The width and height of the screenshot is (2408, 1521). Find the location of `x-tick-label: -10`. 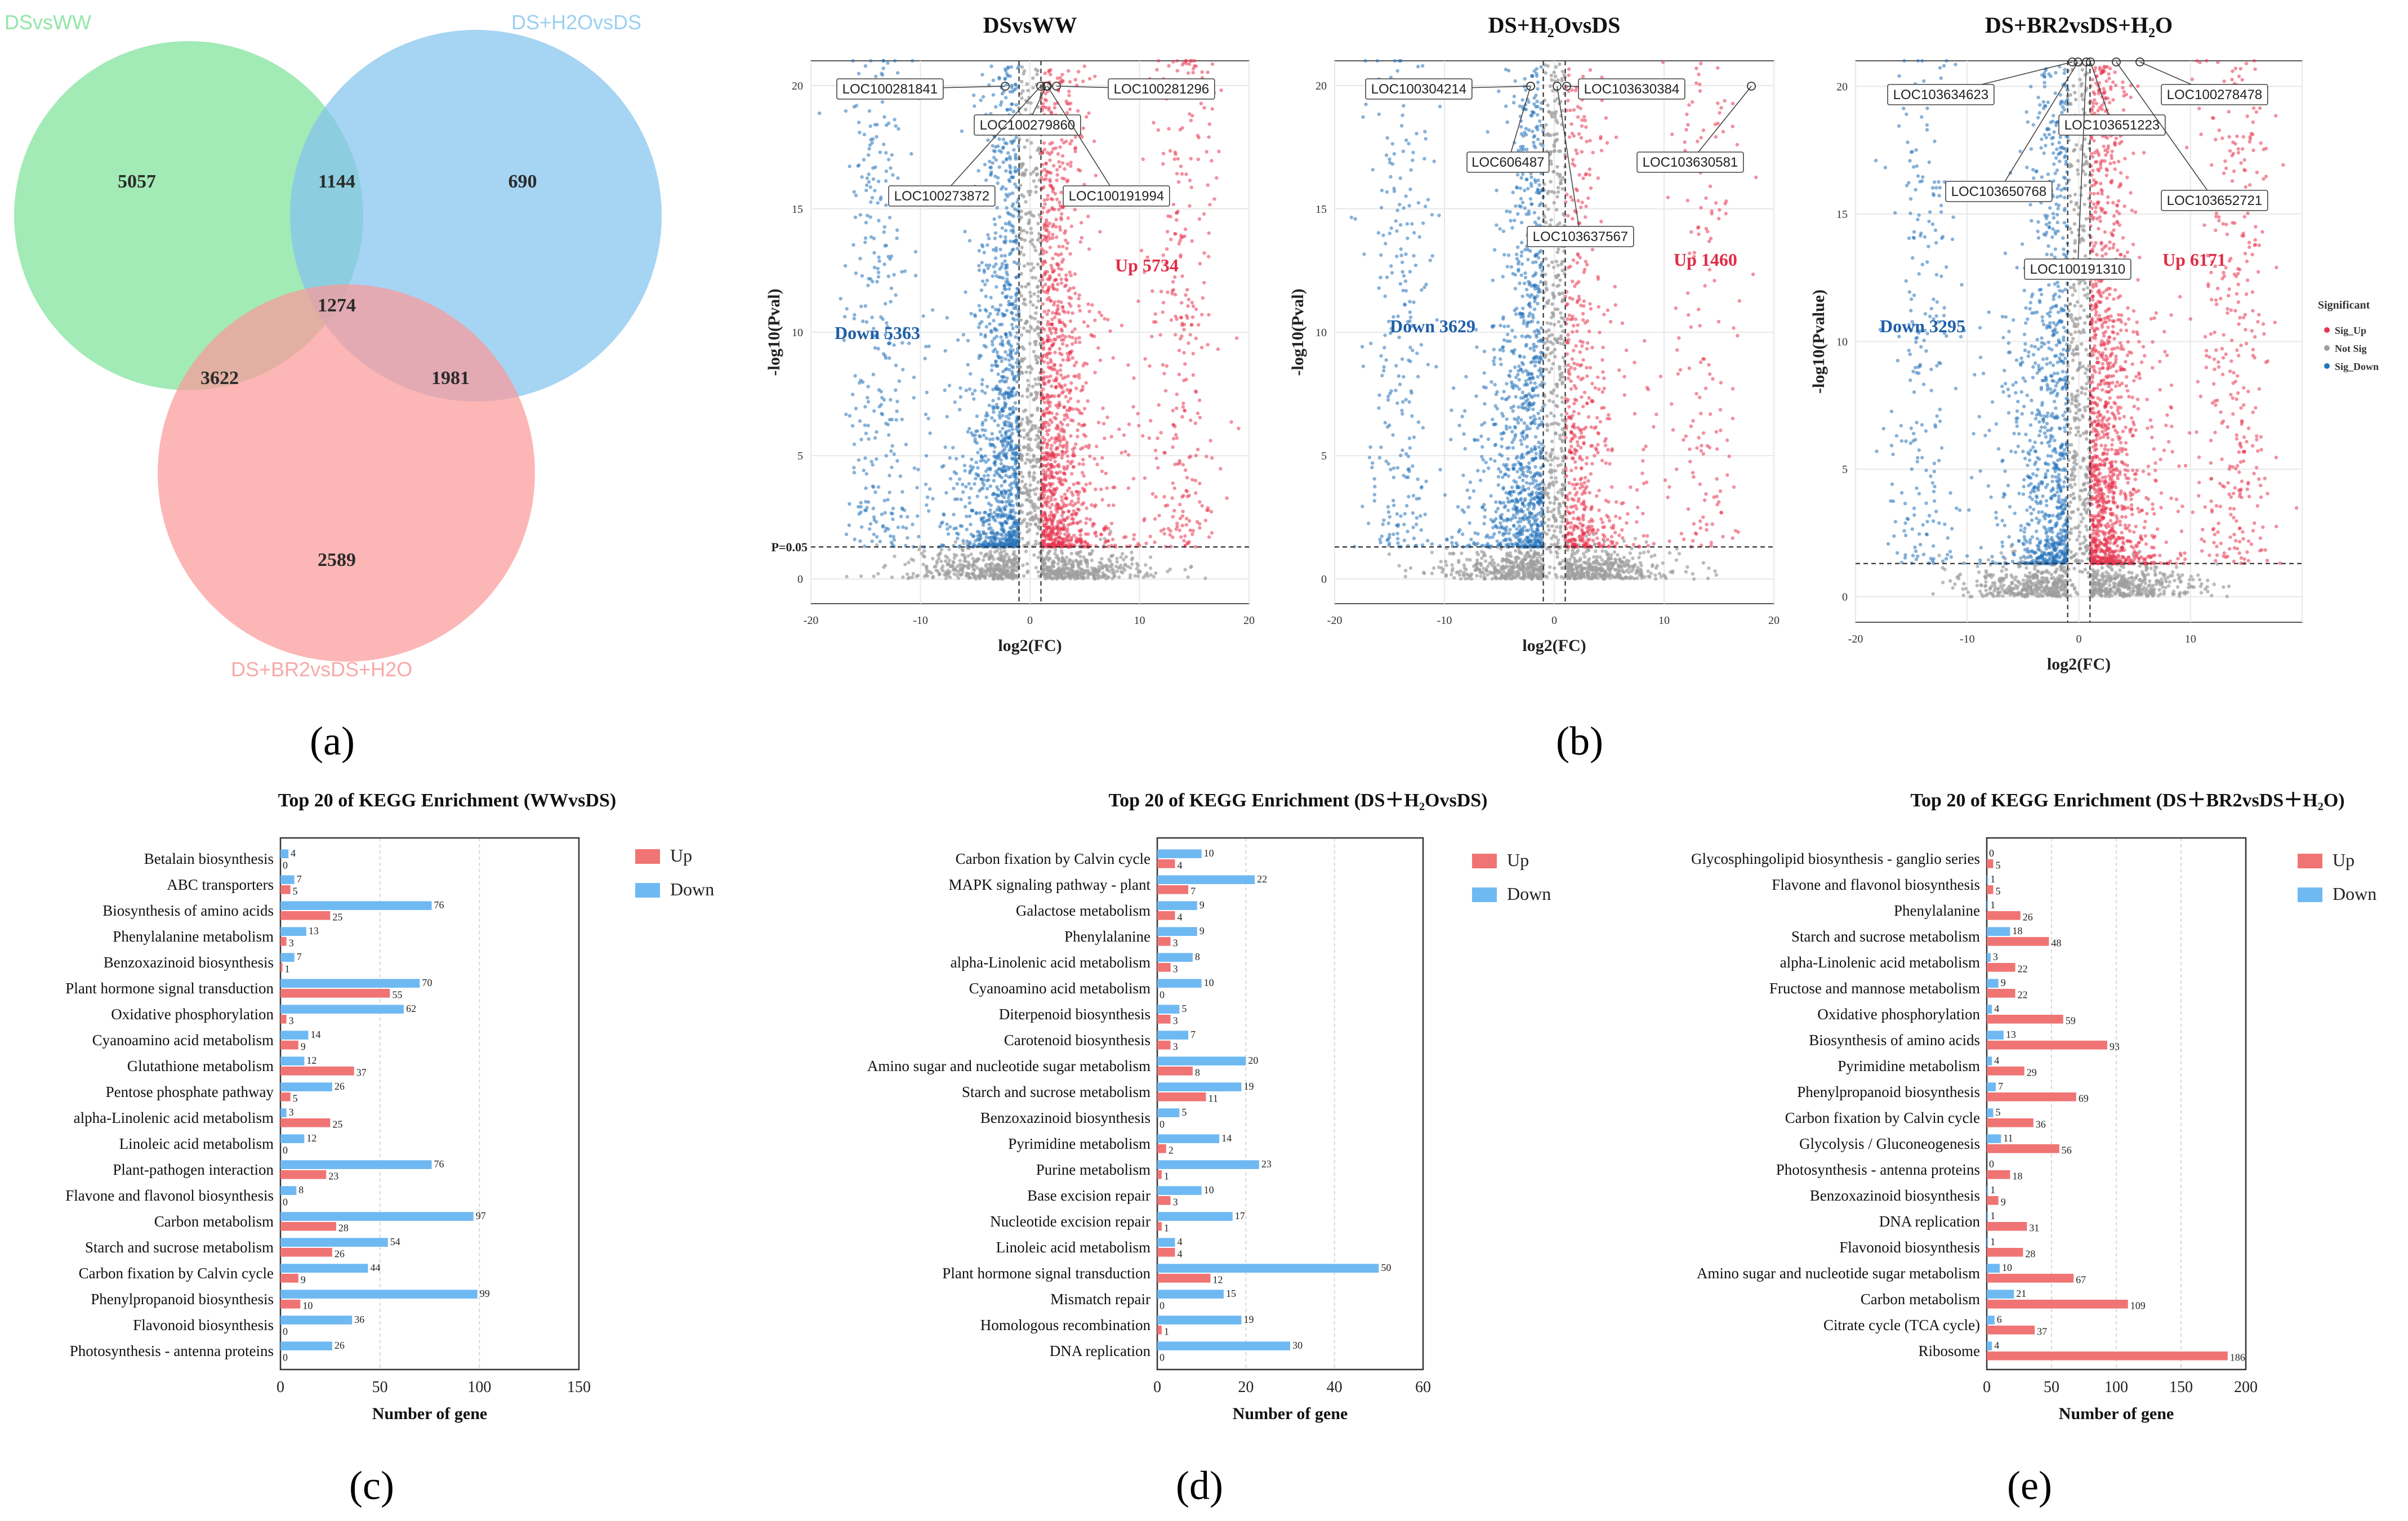

x-tick-label: -10 is located at coordinates (920, 620).